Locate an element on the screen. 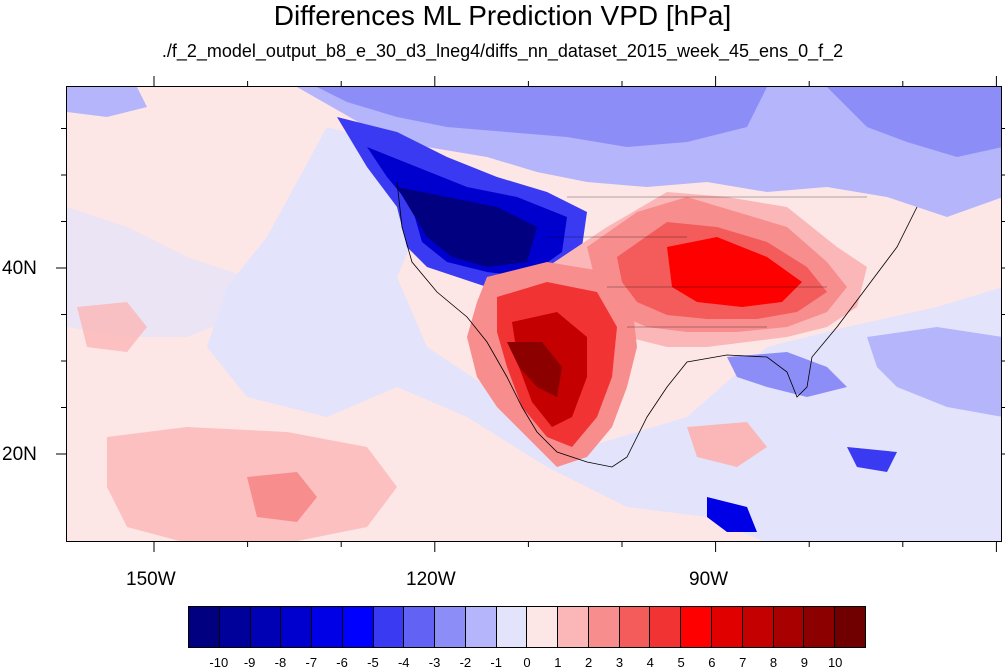 The image size is (1005, 672). colorbar-label: -8 is located at coordinates (280, 662).